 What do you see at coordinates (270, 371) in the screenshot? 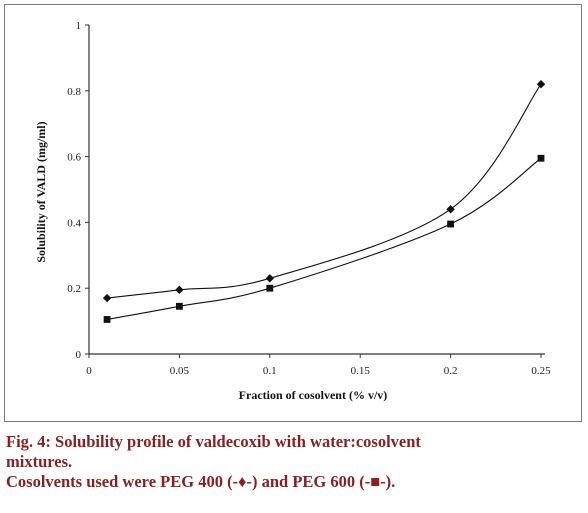
I see `x-tick-label: 0.1` at bounding box center [270, 371].